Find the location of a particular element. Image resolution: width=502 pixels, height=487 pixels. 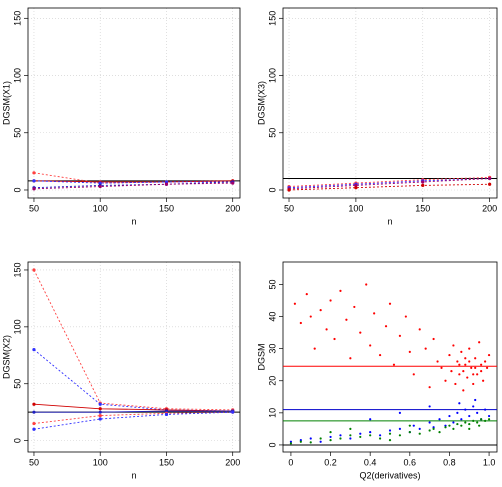

y-tick-label: 10 is located at coordinates (272, 413).